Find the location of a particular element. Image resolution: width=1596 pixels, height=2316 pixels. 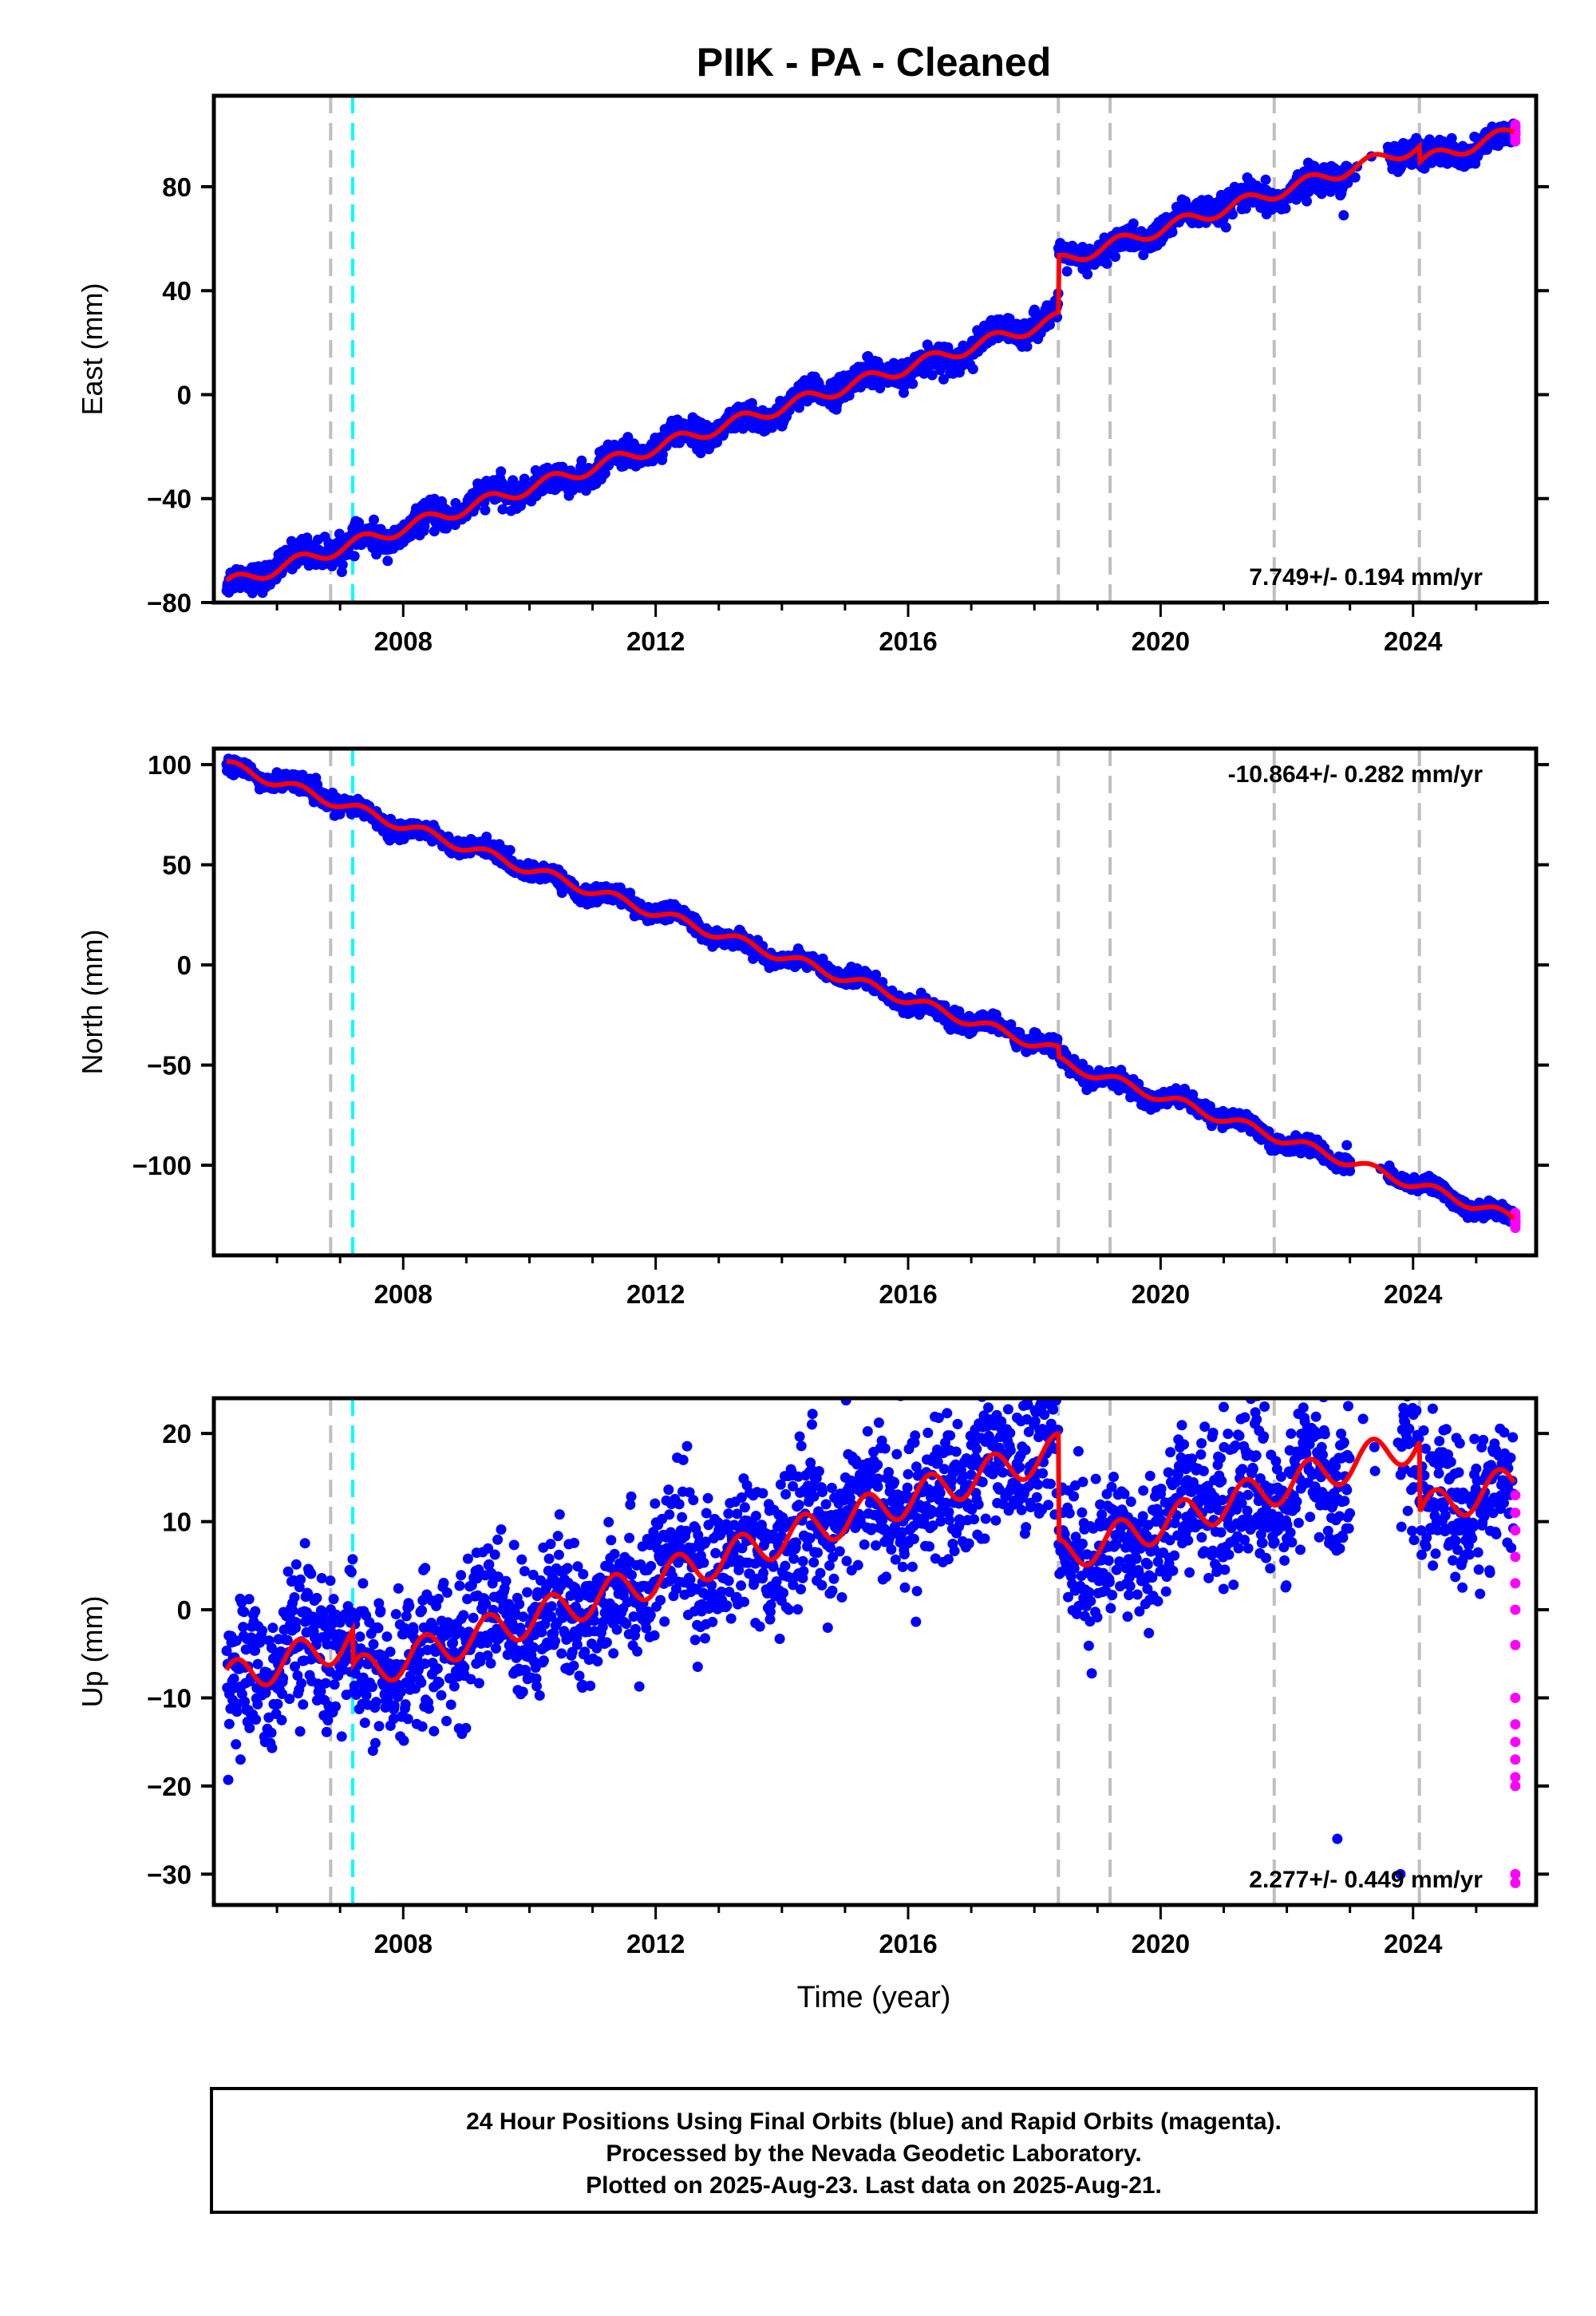

y-axis-label-east: East (mm) is located at coordinates (92, 349).